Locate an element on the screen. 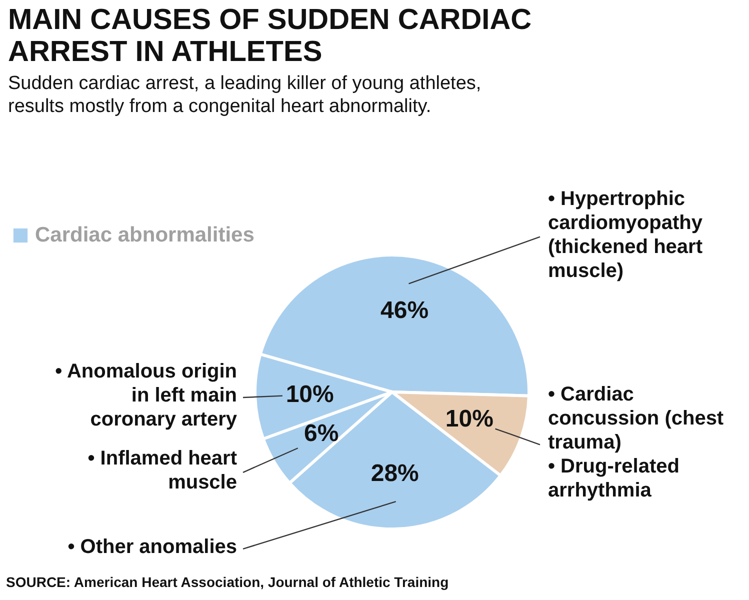 This screenshot has width=749, height=600. slice-label: • Anomalous origin in left main coronary artery is located at coordinates (146, 395).